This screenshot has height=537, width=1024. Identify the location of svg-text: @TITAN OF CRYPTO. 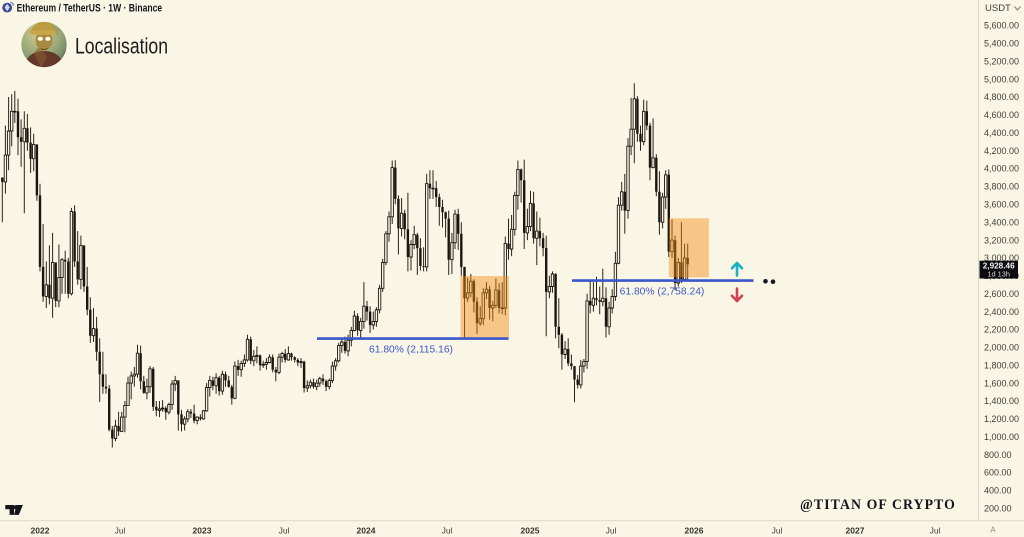
(878, 505).